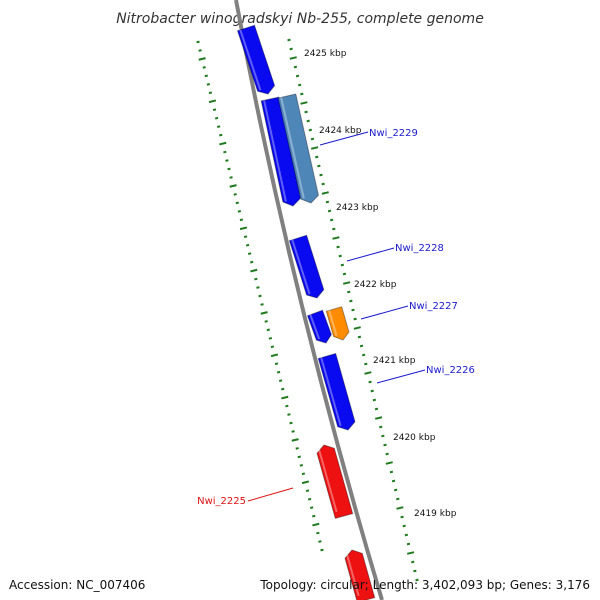 The width and height of the screenshot is (600, 600). What do you see at coordinates (393, 133) in the screenshot?
I see `gene-label-nwi-2229: Nwi_2229` at bounding box center [393, 133].